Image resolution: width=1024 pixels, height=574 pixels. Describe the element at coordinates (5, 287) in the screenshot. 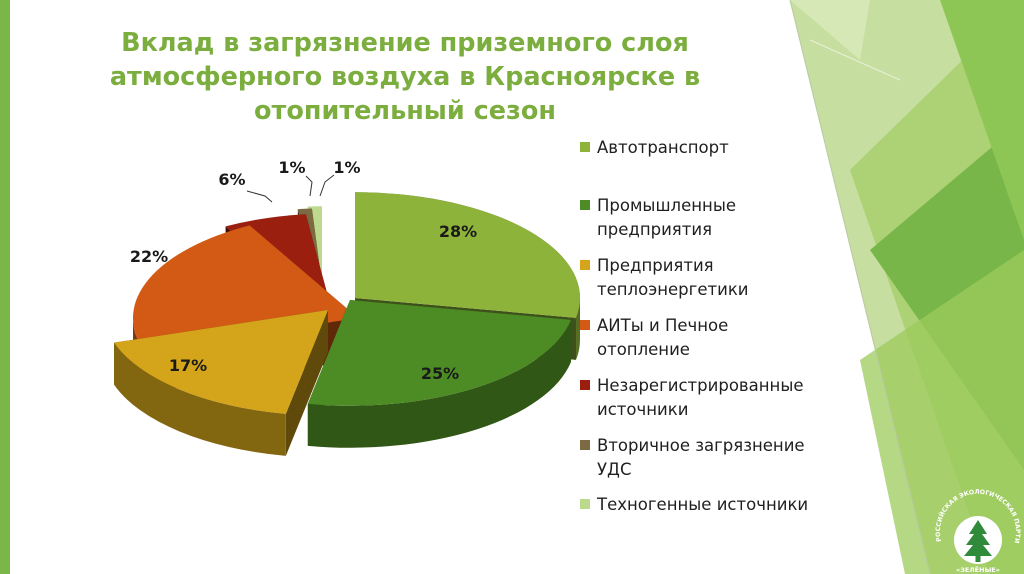

I see `left-accent-bar` at that location.